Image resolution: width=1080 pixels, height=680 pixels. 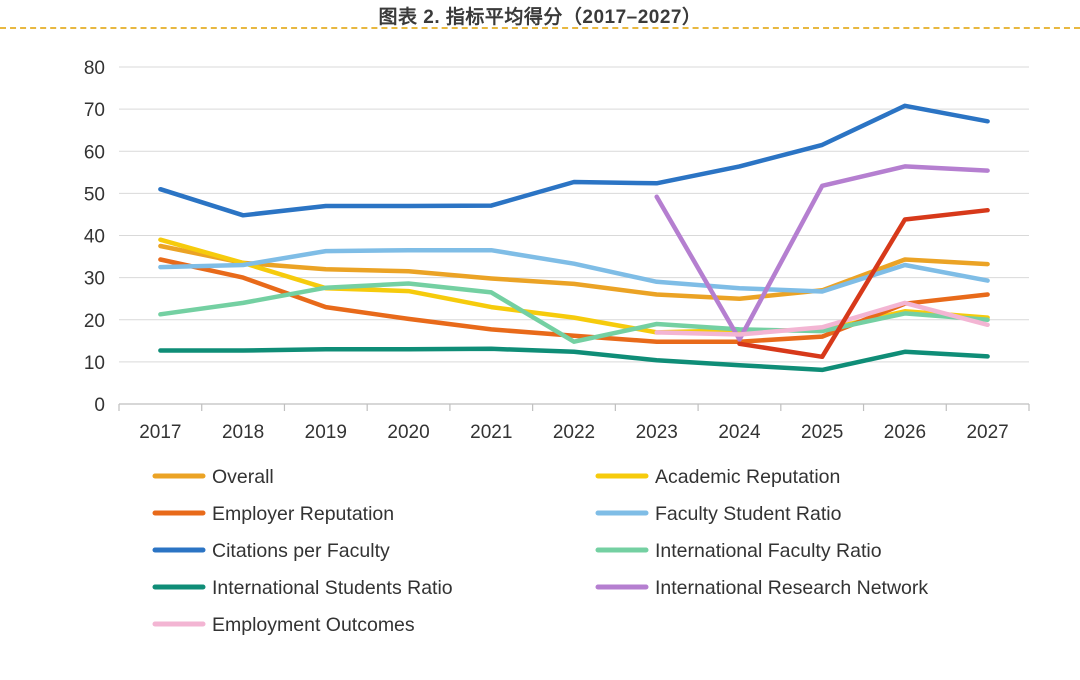 I want to click on legend-label: Overall, so click(x=243, y=477).